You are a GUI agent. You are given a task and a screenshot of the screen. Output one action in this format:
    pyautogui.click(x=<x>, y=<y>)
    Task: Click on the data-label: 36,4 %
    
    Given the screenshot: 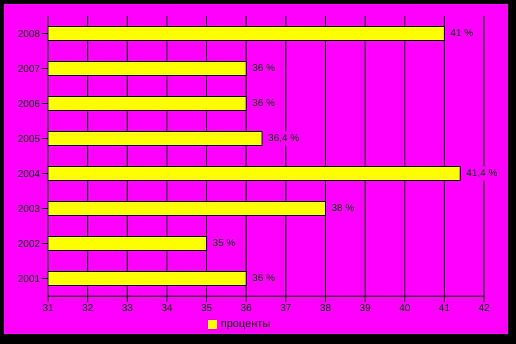 What is the action you would take?
    pyautogui.click(x=284, y=138)
    